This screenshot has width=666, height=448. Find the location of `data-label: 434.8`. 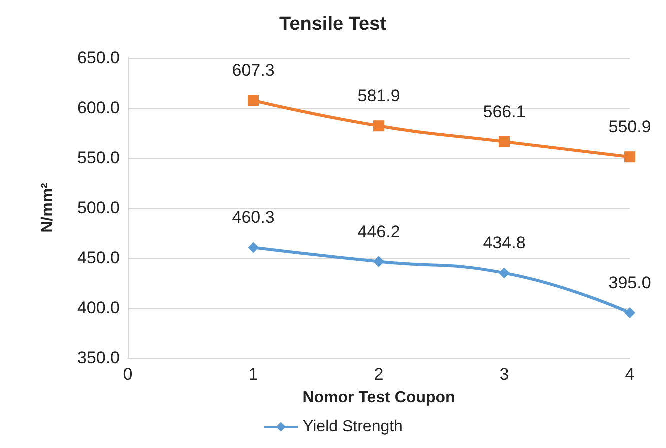

data-label: 434.8 is located at coordinates (504, 243).